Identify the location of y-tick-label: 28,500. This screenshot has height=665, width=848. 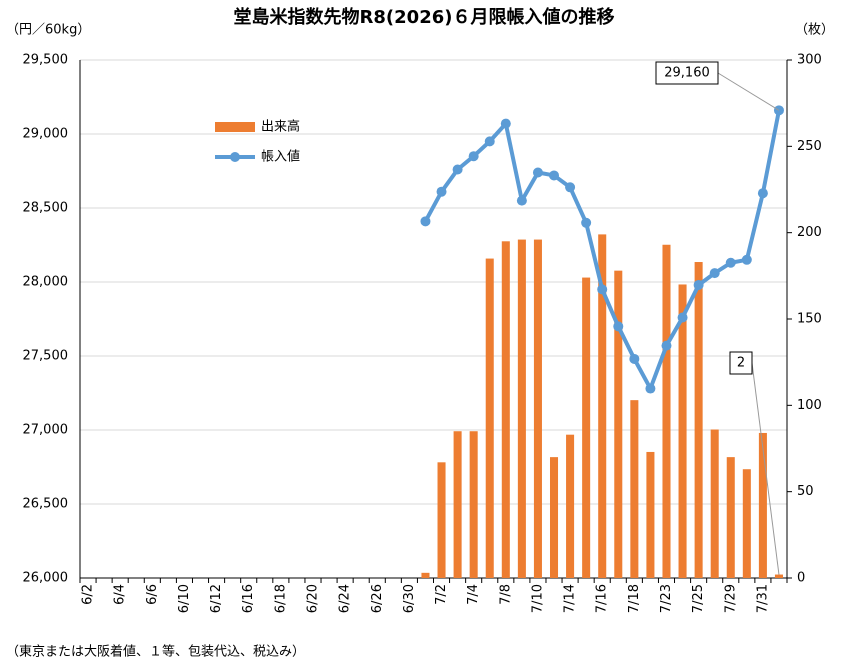
(46, 208).